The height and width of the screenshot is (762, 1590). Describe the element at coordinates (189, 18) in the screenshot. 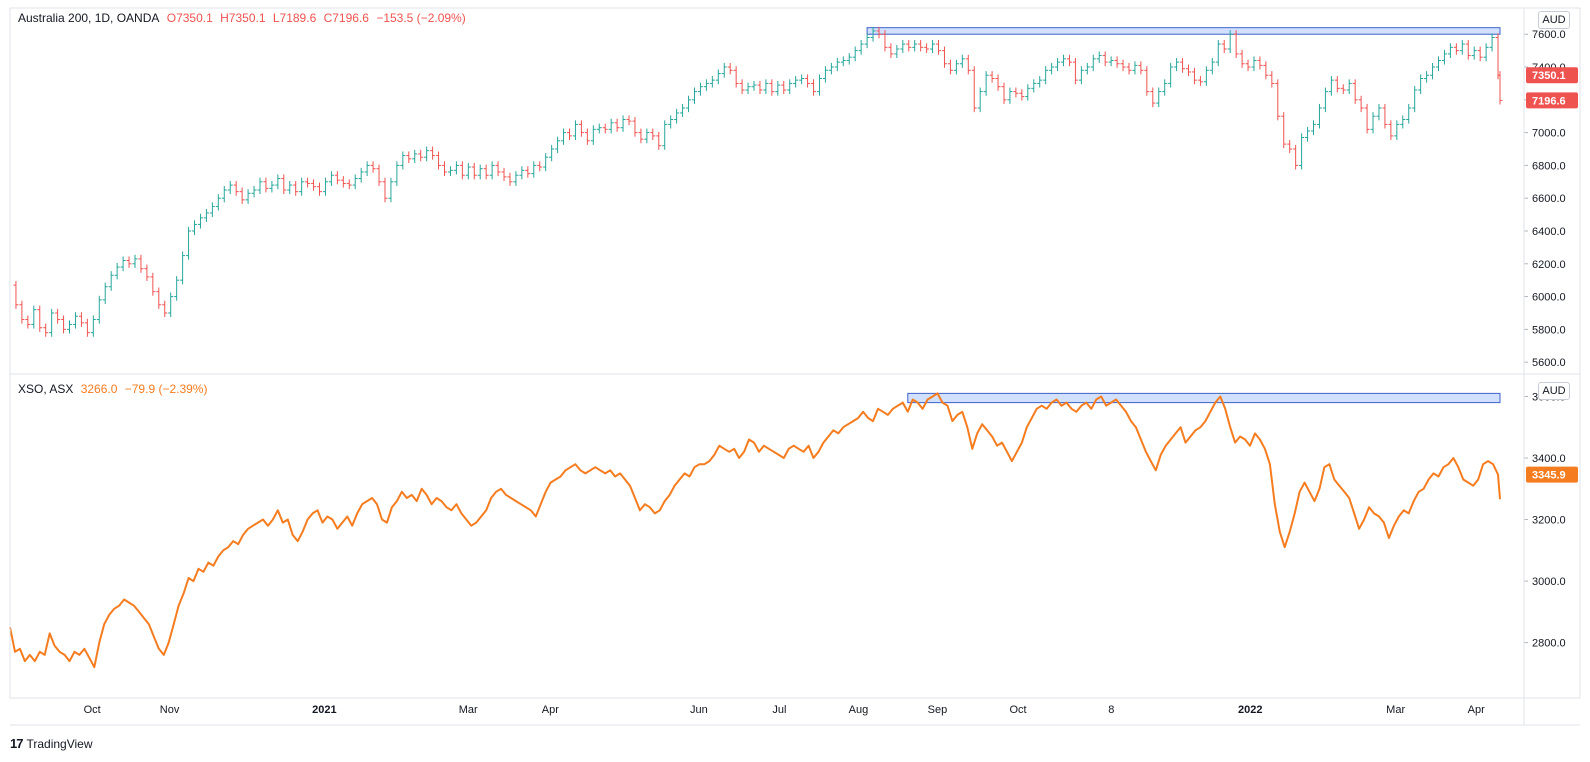

I see `top-open: O7350.1` at that location.